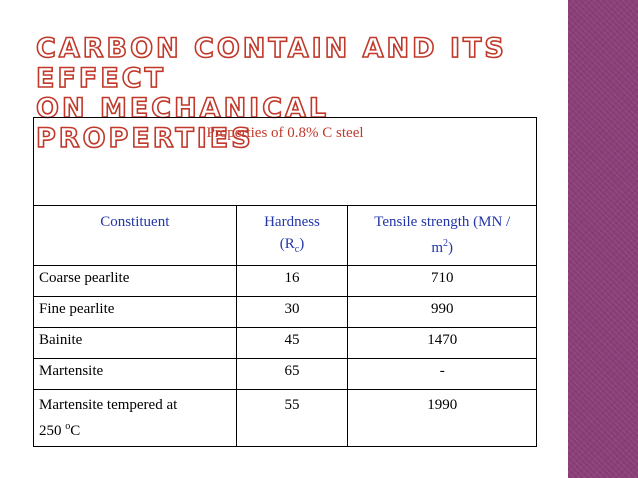 The width and height of the screenshot is (638, 478). Describe the element at coordinates (442, 281) in the screenshot. I see `cell-tensile: 710` at that location.